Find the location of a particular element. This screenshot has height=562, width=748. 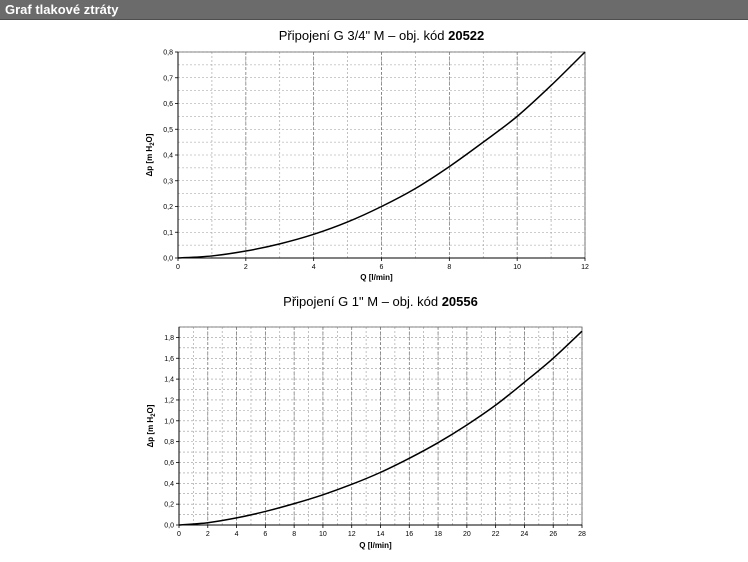

y-tick-label: 1,8 is located at coordinates (169, 338).